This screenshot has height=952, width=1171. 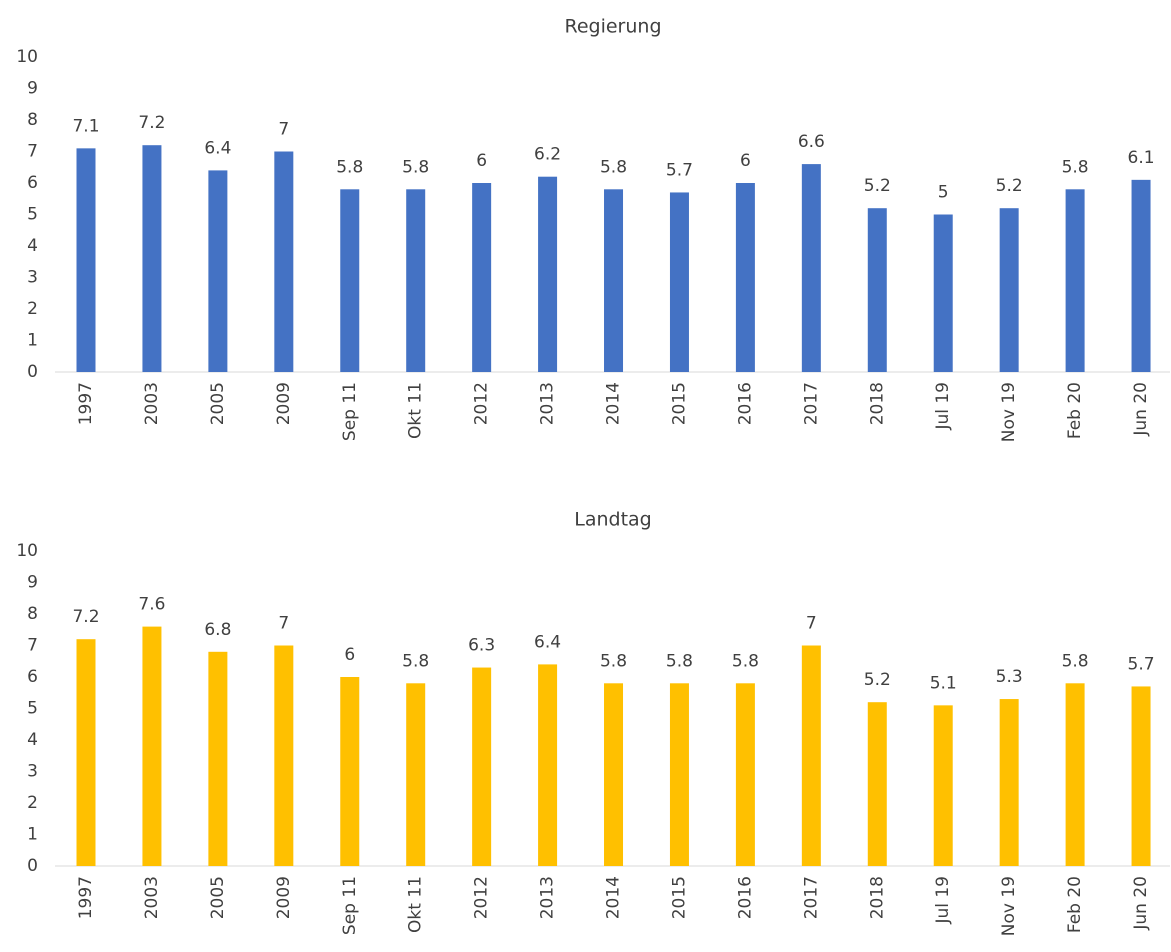 What do you see at coordinates (284, 403) in the screenshot?
I see `x-tick-label: 2009` at bounding box center [284, 403].